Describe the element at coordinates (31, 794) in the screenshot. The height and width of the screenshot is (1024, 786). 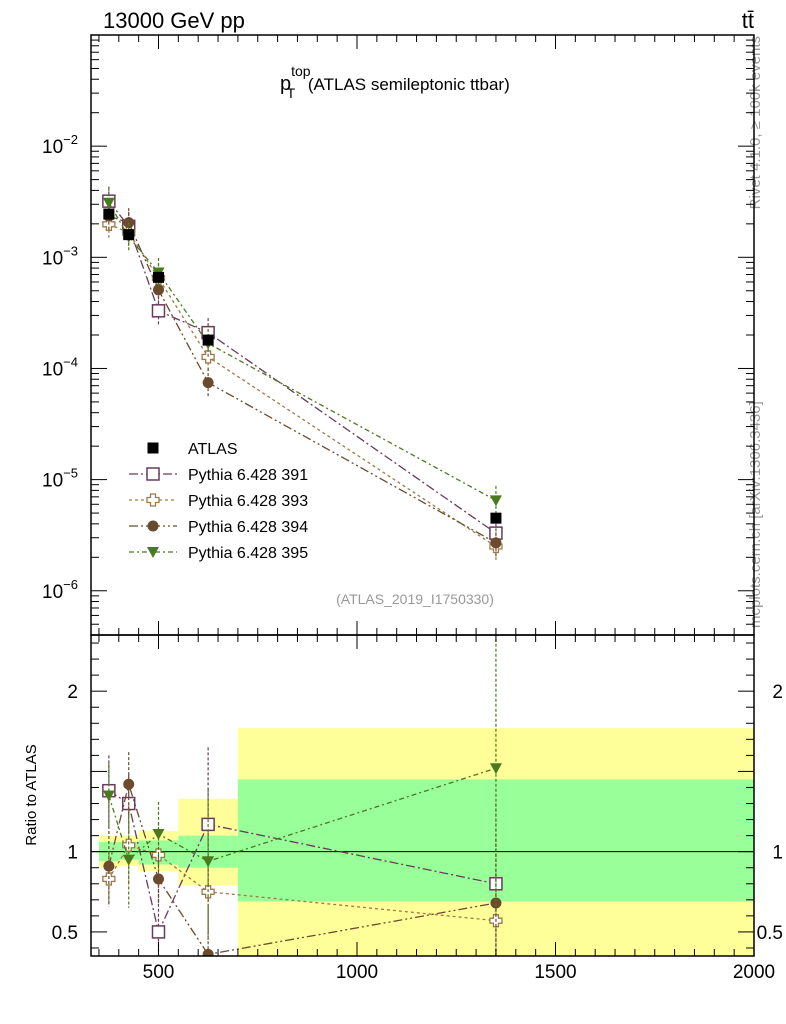
I see `ratio-ylabel: Ratio to ATLAS` at that location.